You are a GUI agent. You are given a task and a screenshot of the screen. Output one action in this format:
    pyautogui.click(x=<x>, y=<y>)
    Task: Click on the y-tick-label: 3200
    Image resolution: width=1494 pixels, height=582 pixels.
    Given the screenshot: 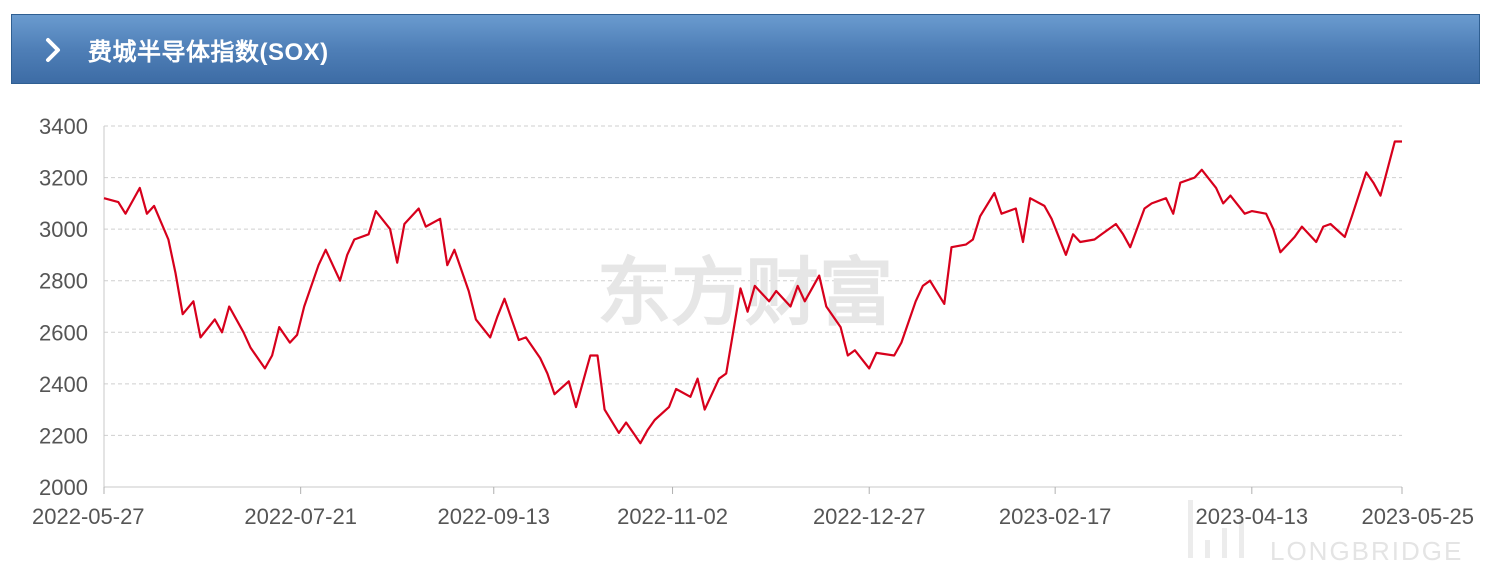 What is the action you would take?
    pyautogui.click(x=63, y=178)
    